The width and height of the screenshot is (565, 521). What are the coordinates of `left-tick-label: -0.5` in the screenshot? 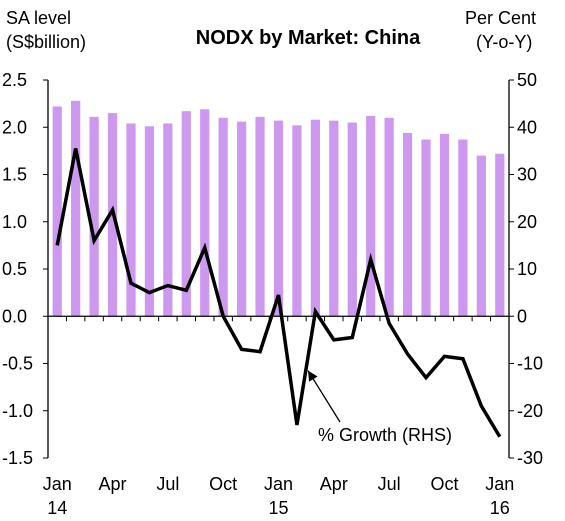 It's located at (17, 364).